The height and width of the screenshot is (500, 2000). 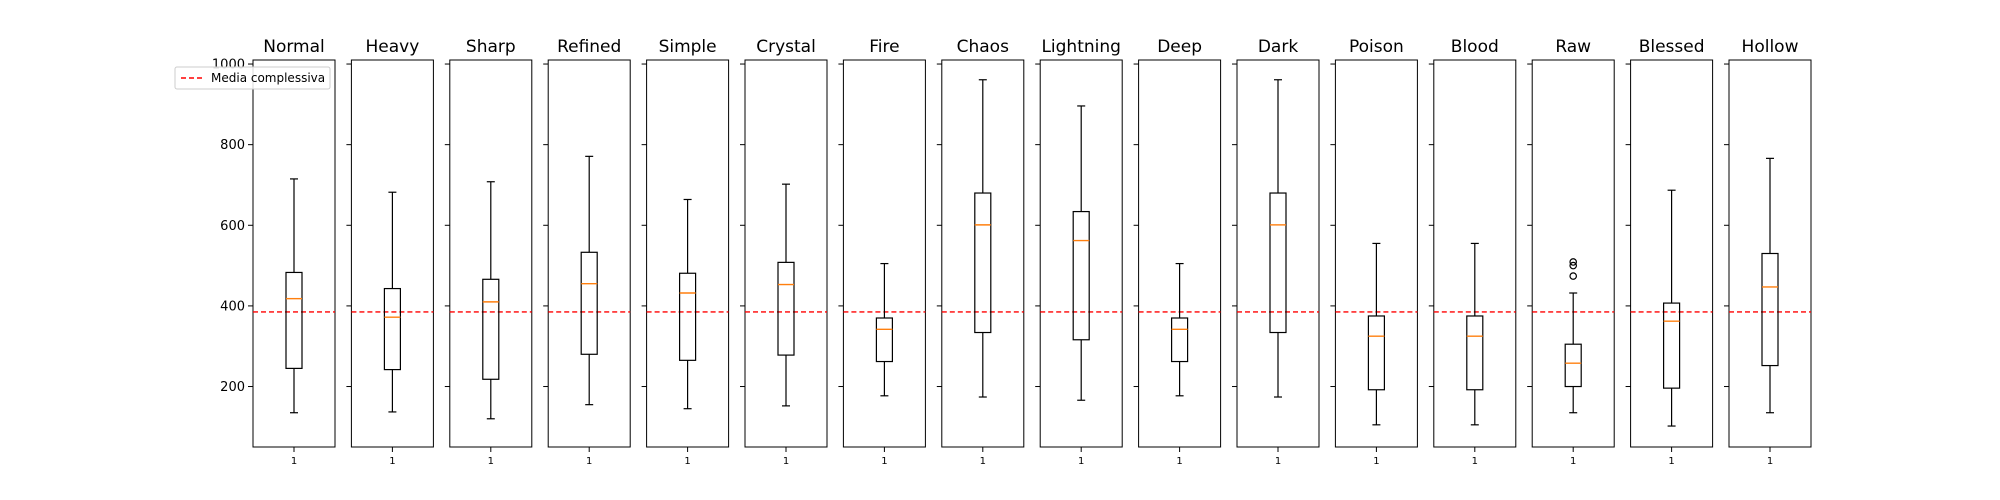 I want to click on panel-title: Fire, so click(x=884, y=47).